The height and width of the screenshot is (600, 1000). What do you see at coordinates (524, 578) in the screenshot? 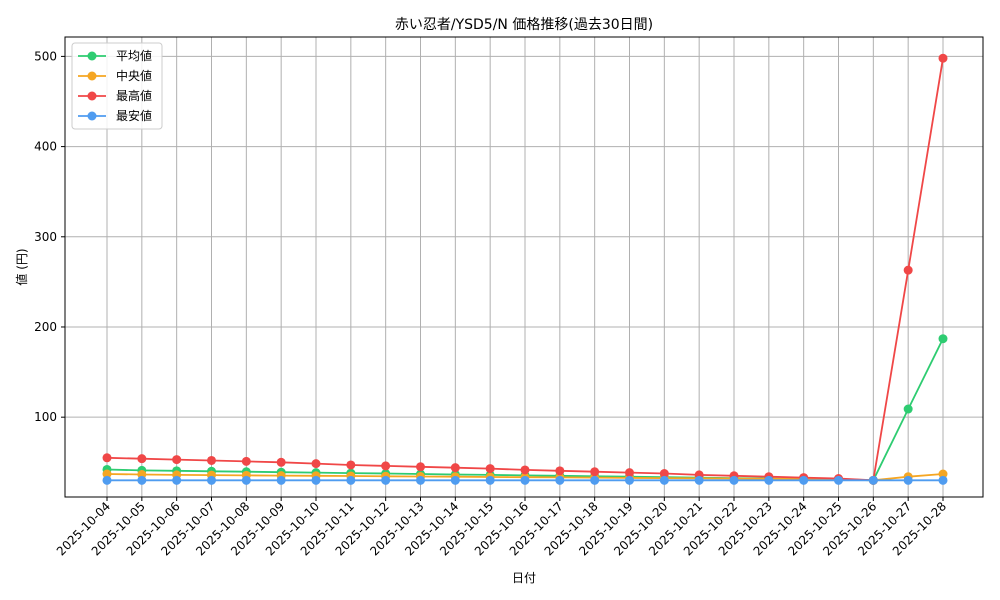
I see `x-axis-title: 日付` at bounding box center [524, 578].